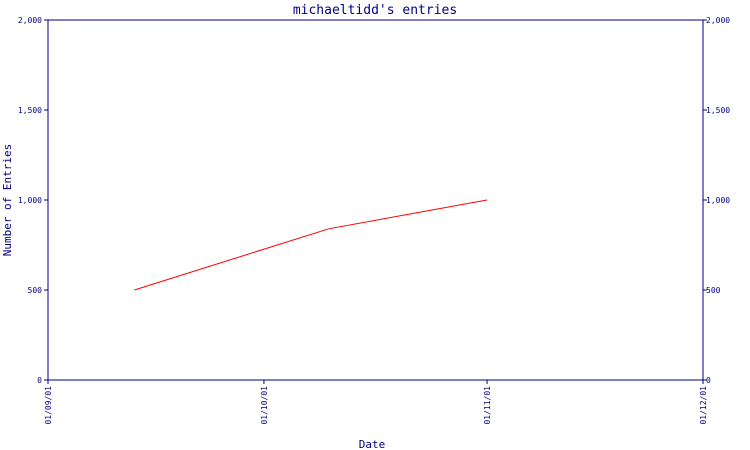  I want to click on x-axis: 01/09/01 01/10/01 01/11/01 01/12/01, so click(376, 402).